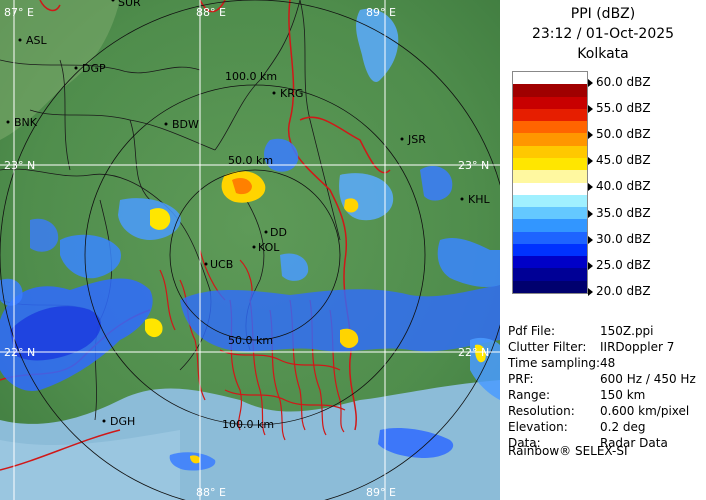  I want to click on datetime-title: 23:12 / 01-Oct-2025, so click(603, 34).